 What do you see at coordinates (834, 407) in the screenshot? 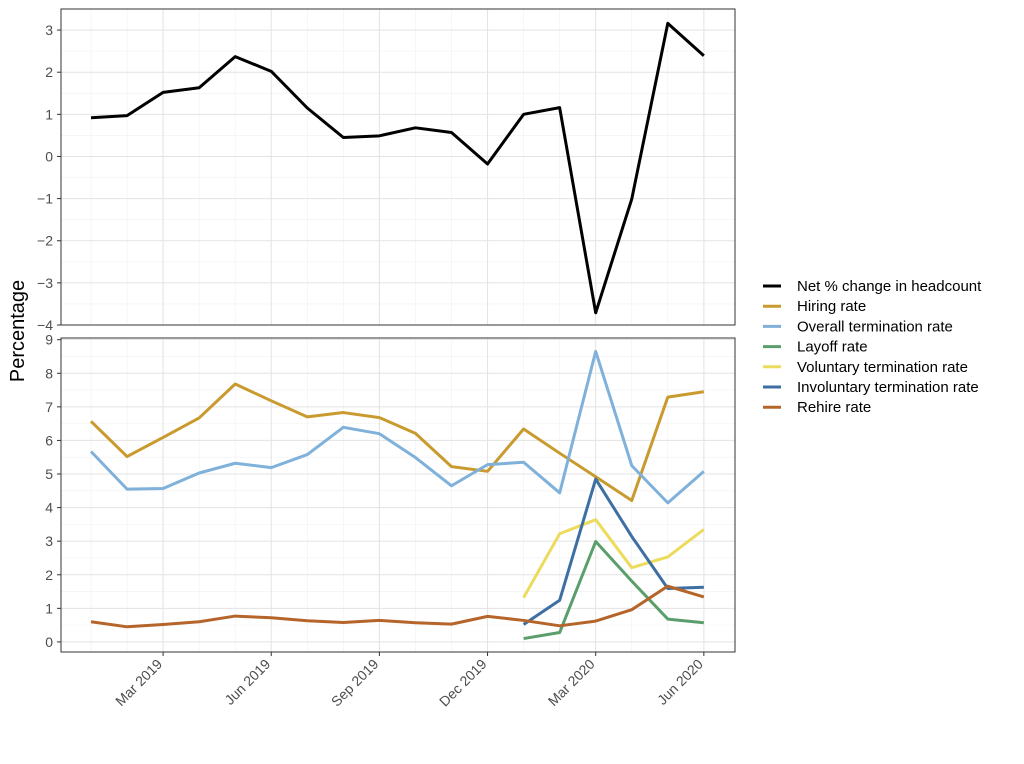
I see `legend-label: Rehire rate` at bounding box center [834, 407].